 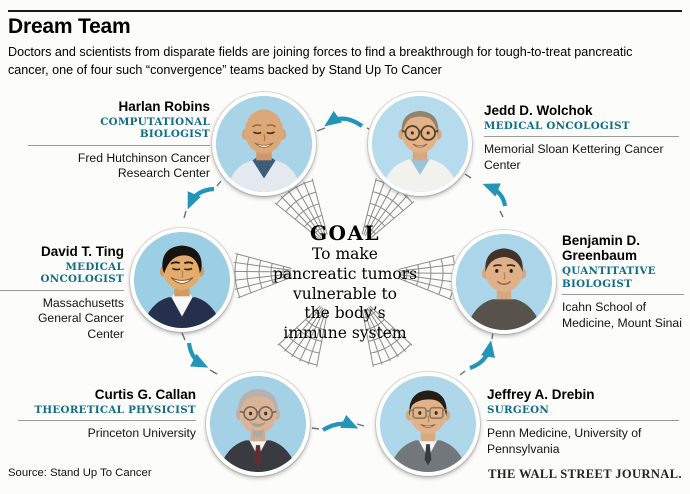 What do you see at coordinates (164, 106) in the screenshot?
I see `person-name: Harlan Robins` at bounding box center [164, 106].